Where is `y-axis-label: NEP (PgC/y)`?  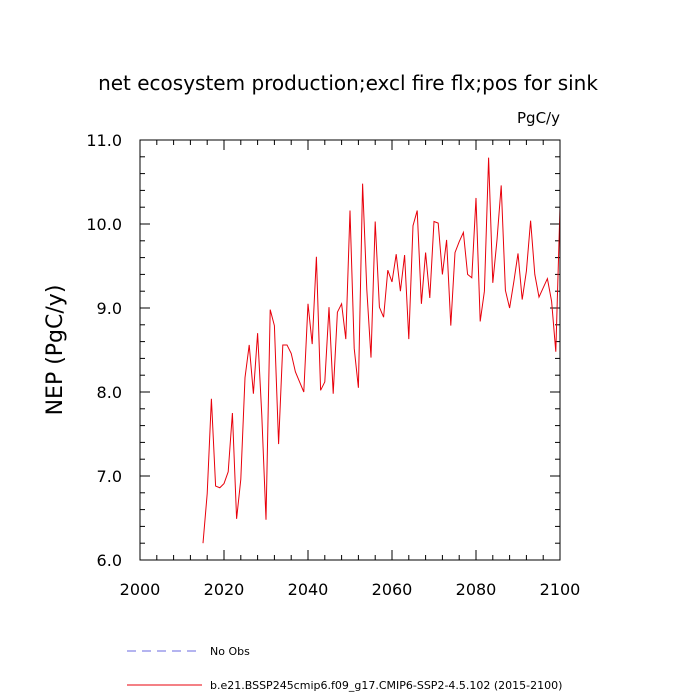 y-axis-label: NEP (PgC/y) is located at coordinates (55, 350).